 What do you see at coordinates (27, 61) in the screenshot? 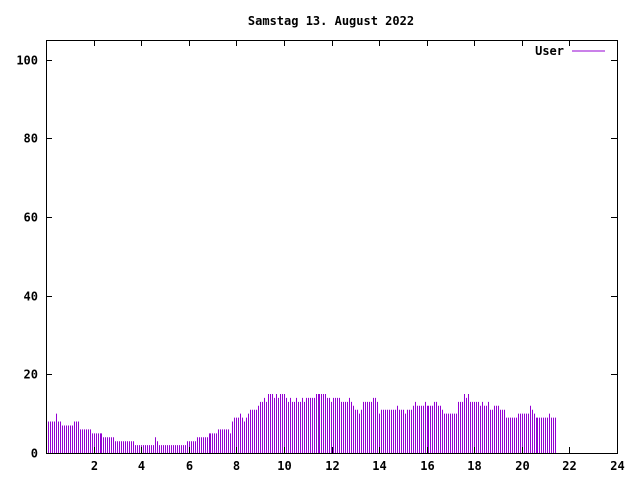
I see `y-tick-label: 100` at bounding box center [27, 61].